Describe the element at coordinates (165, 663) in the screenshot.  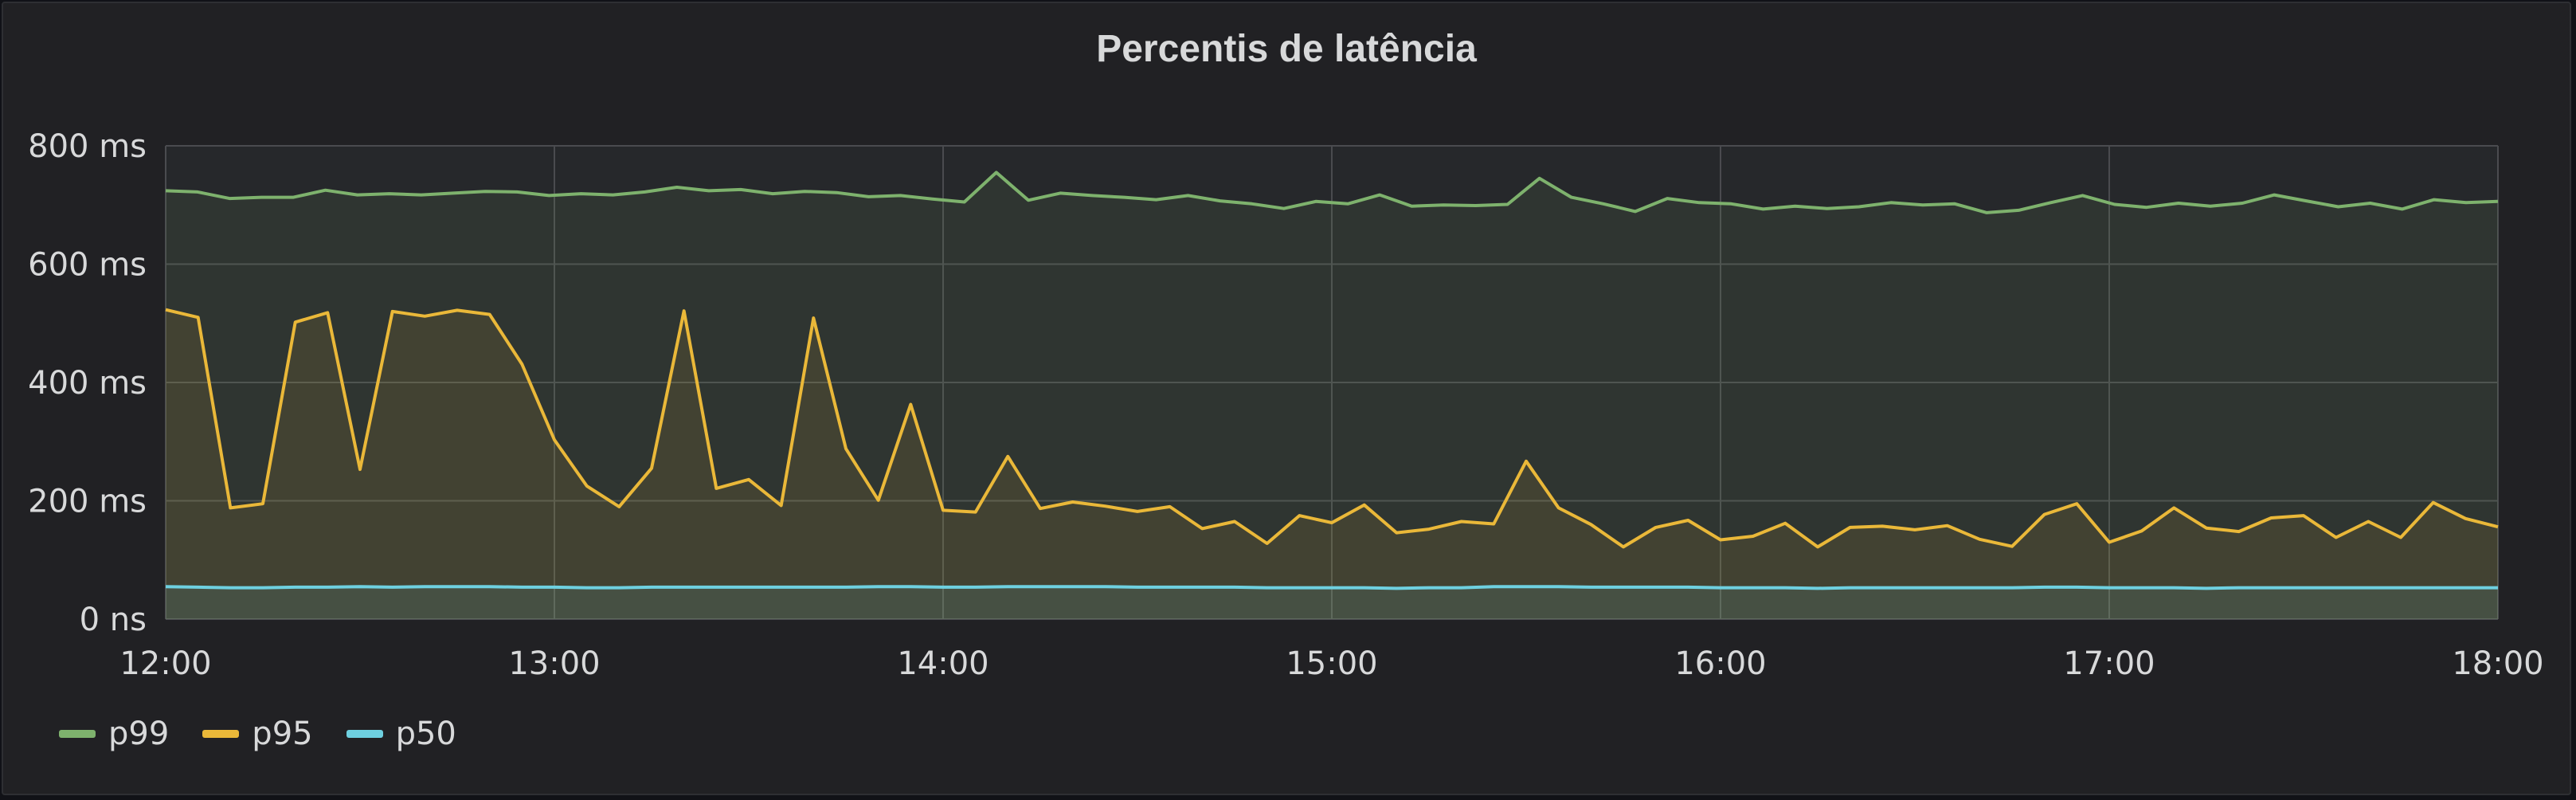
I see `x-tick-label: 12:00` at that location.